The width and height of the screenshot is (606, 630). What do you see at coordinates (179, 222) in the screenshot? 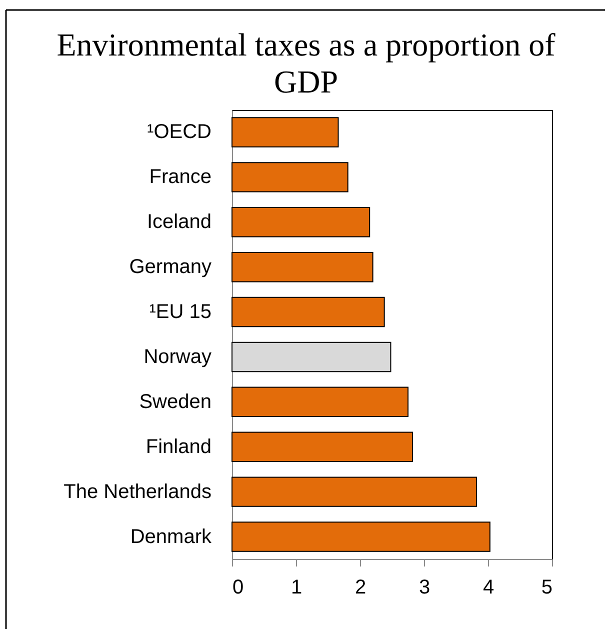
I see `y-tick-label: Iceland` at bounding box center [179, 222].